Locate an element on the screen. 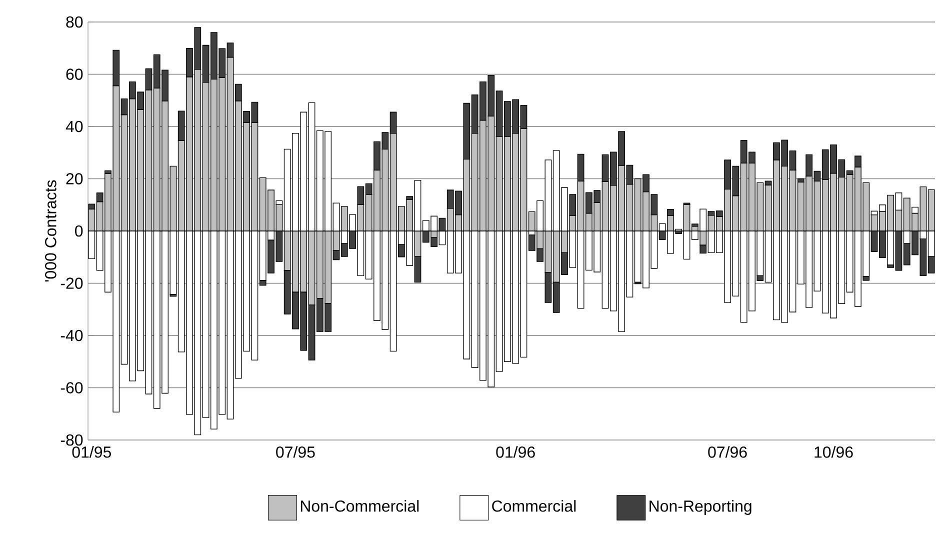  y-tick-label: 80 is located at coordinates (74, 22).